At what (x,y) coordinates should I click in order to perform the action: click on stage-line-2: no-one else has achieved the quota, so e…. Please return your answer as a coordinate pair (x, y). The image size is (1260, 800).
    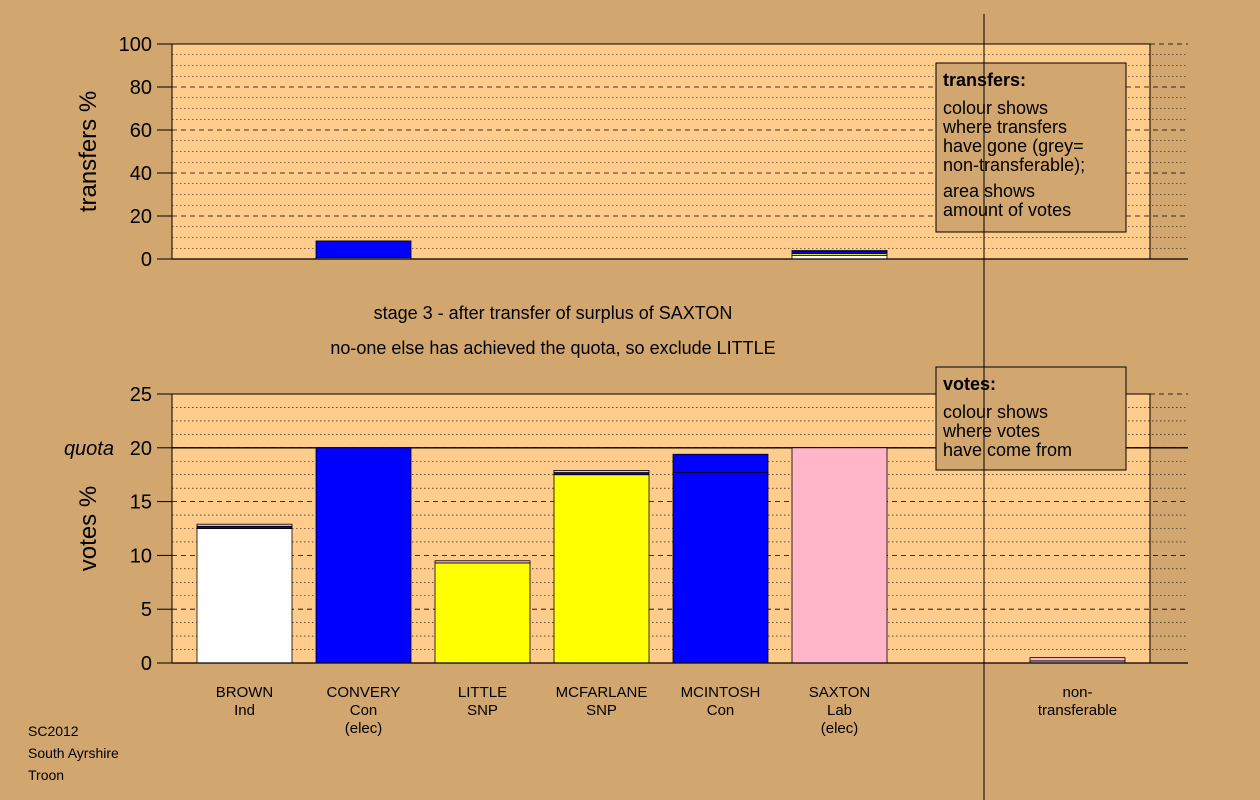
    Looking at the image, I should click on (552, 348).